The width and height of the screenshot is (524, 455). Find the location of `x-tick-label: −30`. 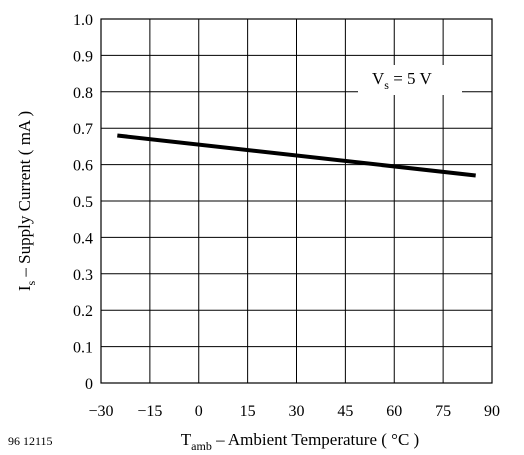

x-tick-label: −30 is located at coordinates (100, 411).